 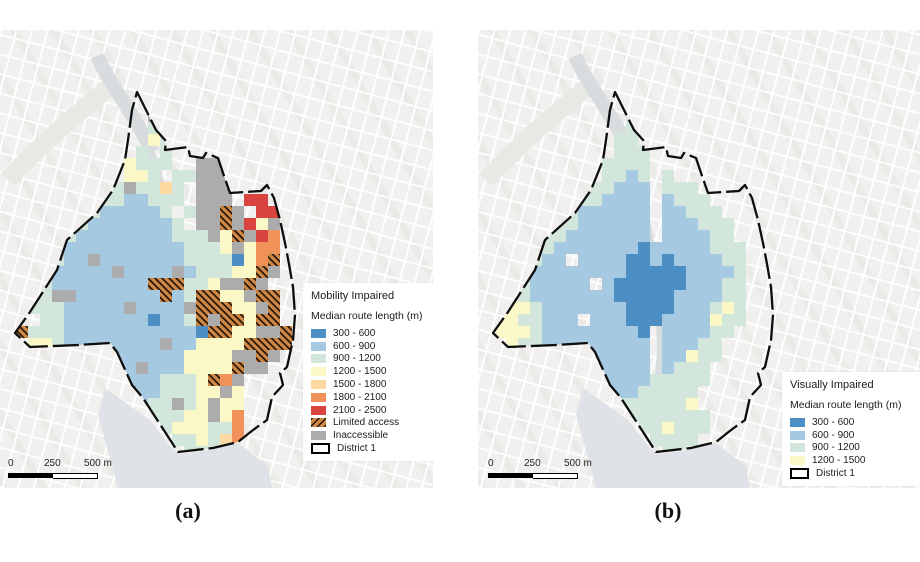 What do you see at coordinates (668, 510) in the screenshot?
I see `caption-b: (b)` at bounding box center [668, 510].